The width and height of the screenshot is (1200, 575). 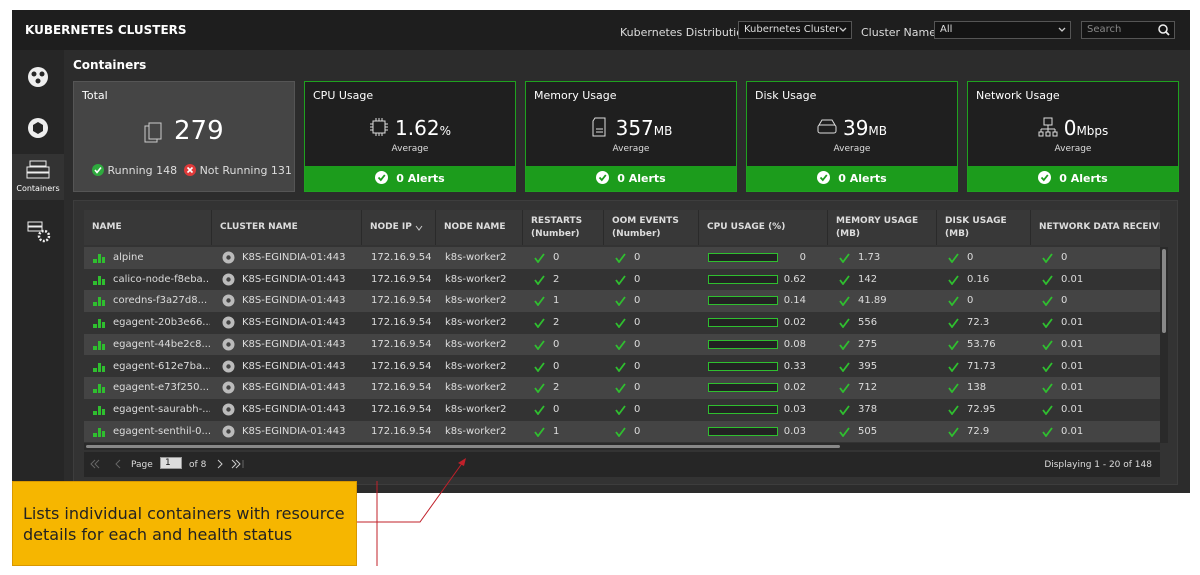 What do you see at coordinates (463, 446) in the screenshot?
I see `h-scroll-thumb` at bounding box center [463, 446].